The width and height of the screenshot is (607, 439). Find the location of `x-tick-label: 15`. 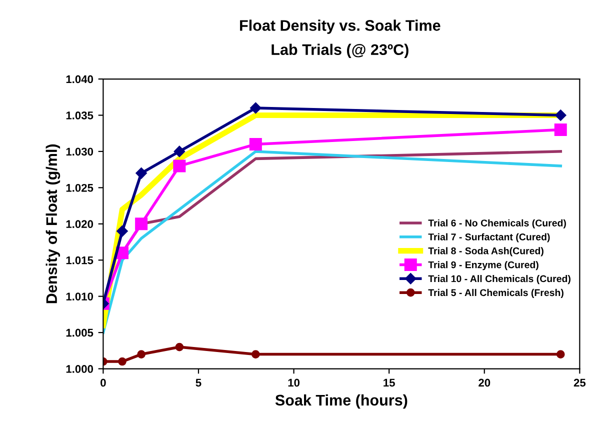

x-tick-label: 15 is located at coordinates (389, 382).